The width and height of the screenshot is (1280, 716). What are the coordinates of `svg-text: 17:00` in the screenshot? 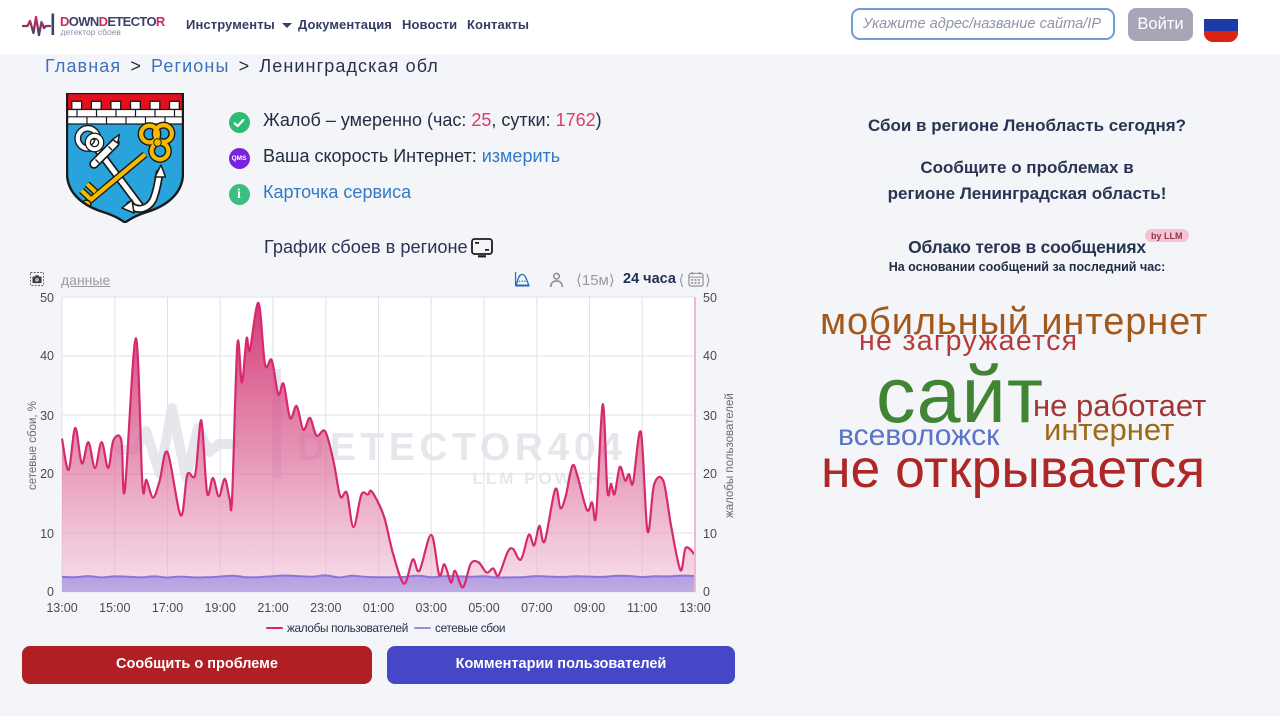 It's located at (167, 608).